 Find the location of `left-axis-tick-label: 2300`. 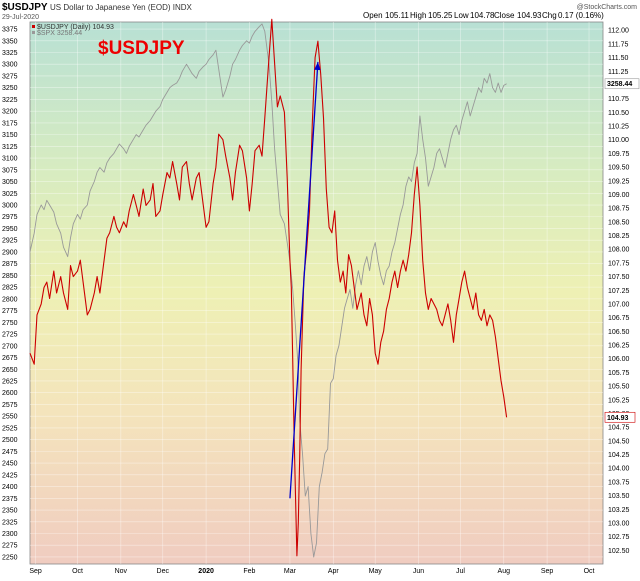

left-axis-tick-label: 2300 is located at coordinates (10, 534).